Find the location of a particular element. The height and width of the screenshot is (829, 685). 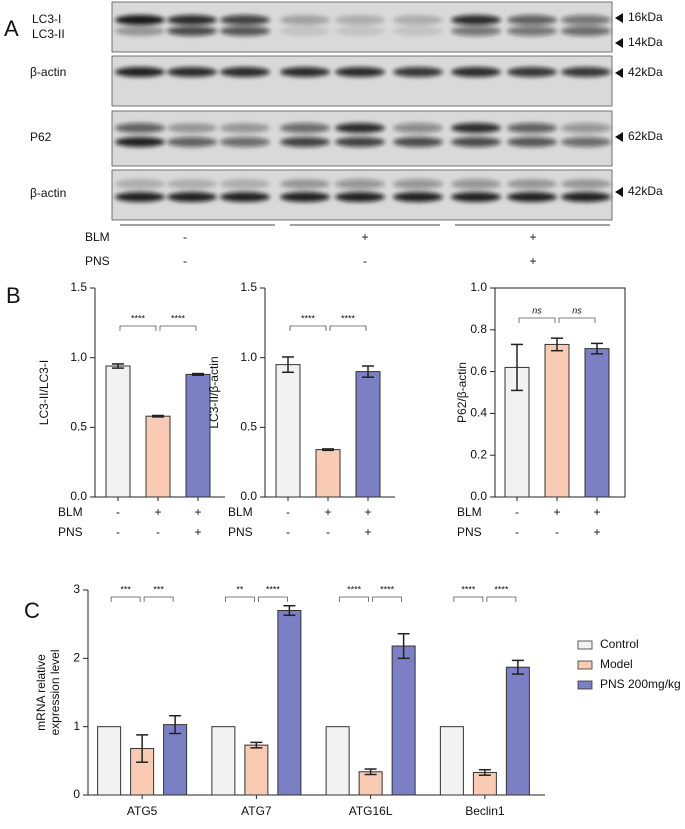

y-axis-label: P62/β-actin is located at coordinates (462, 392).